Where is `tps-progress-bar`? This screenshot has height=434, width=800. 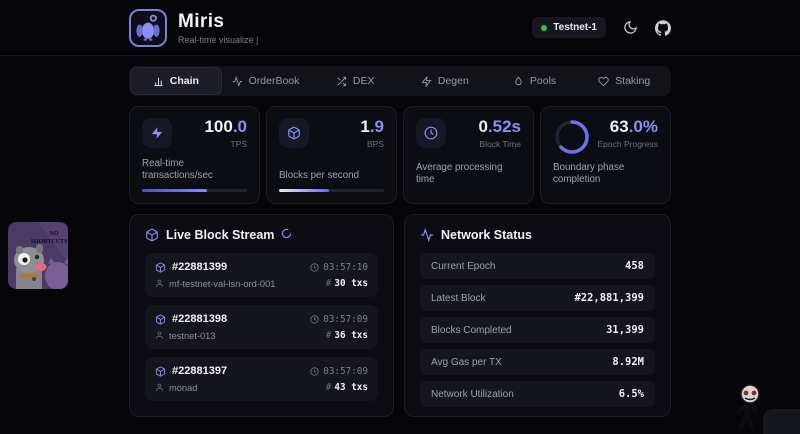
tps-progress-bar is located at coordinates (194, 190).